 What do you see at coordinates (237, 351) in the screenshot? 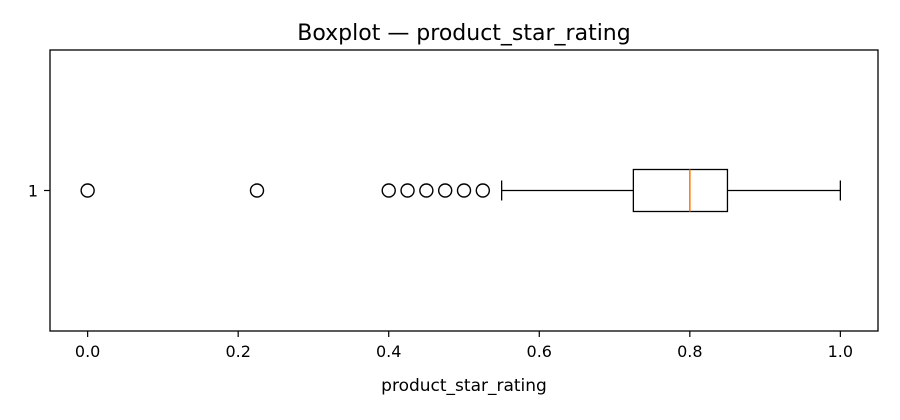
I see `x-tick-label: 0.2` at bounding box center [237, 351].